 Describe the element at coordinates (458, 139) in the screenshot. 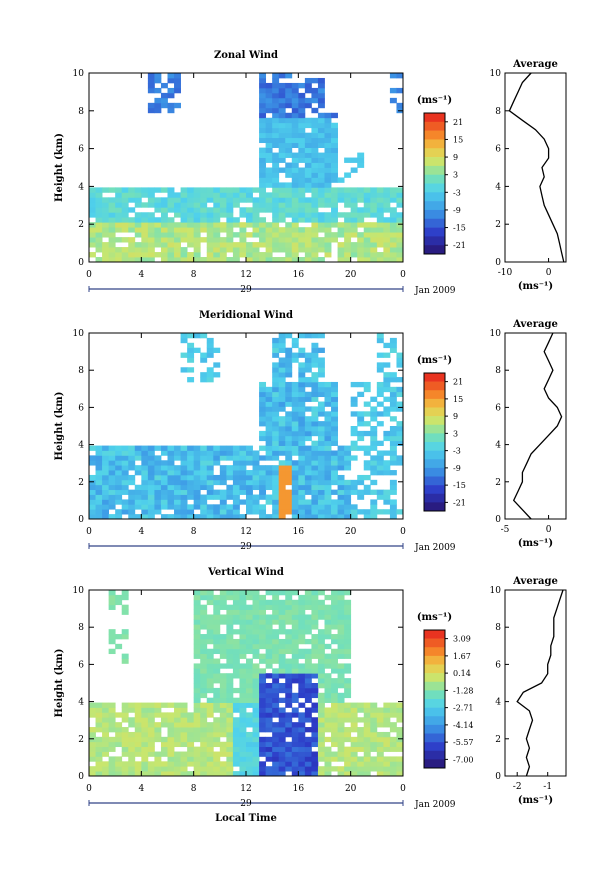

I see `colorbar-tick-label: 15` at that location.